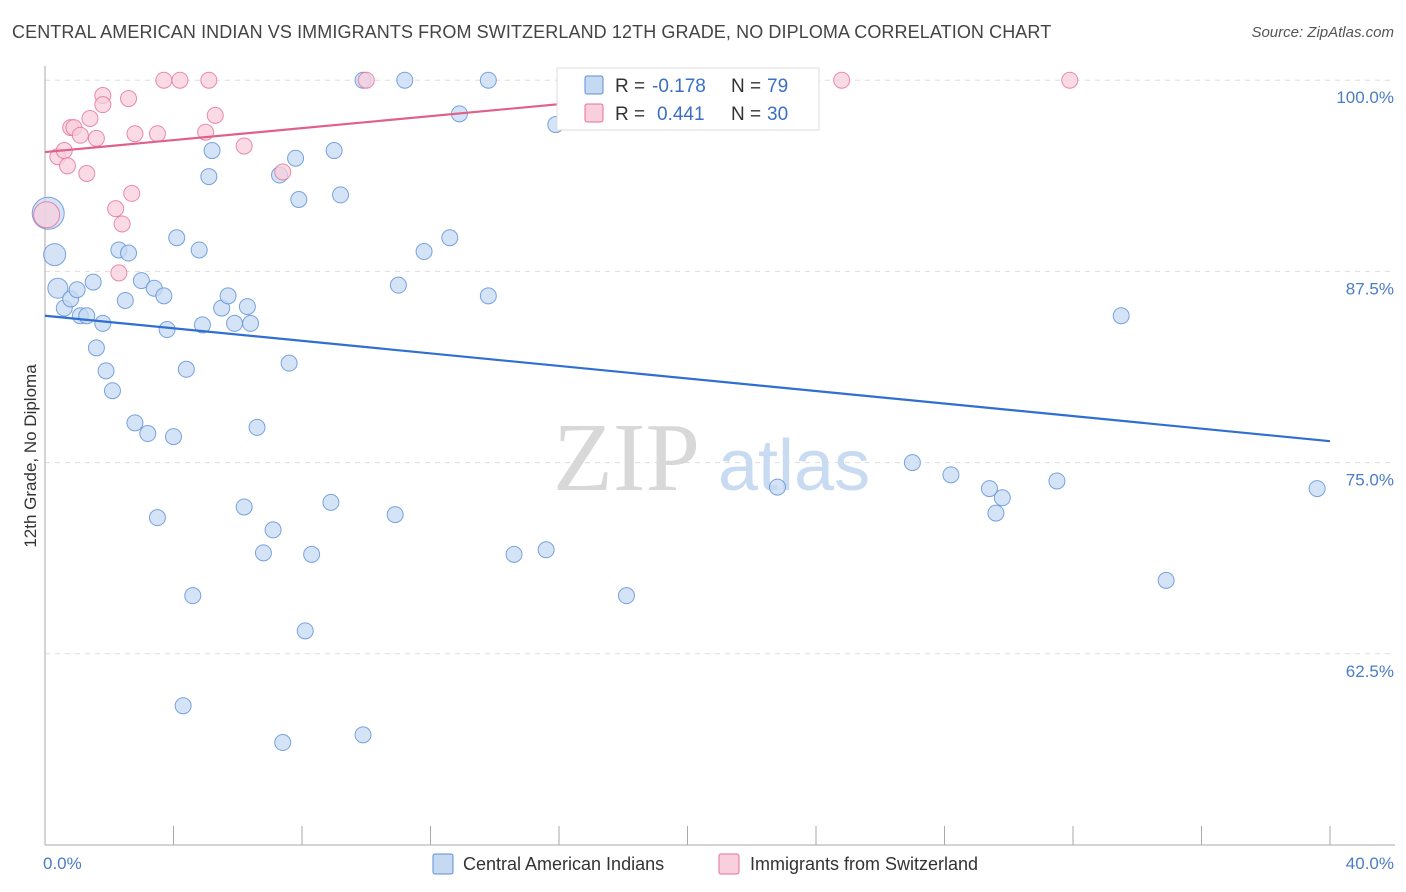 This screenshot has width=1406, height=892. Describe the element at coordinates (30, 456) in the screenshot. I see `y-axis-title: 12th Grade, No Diploma` at that location.